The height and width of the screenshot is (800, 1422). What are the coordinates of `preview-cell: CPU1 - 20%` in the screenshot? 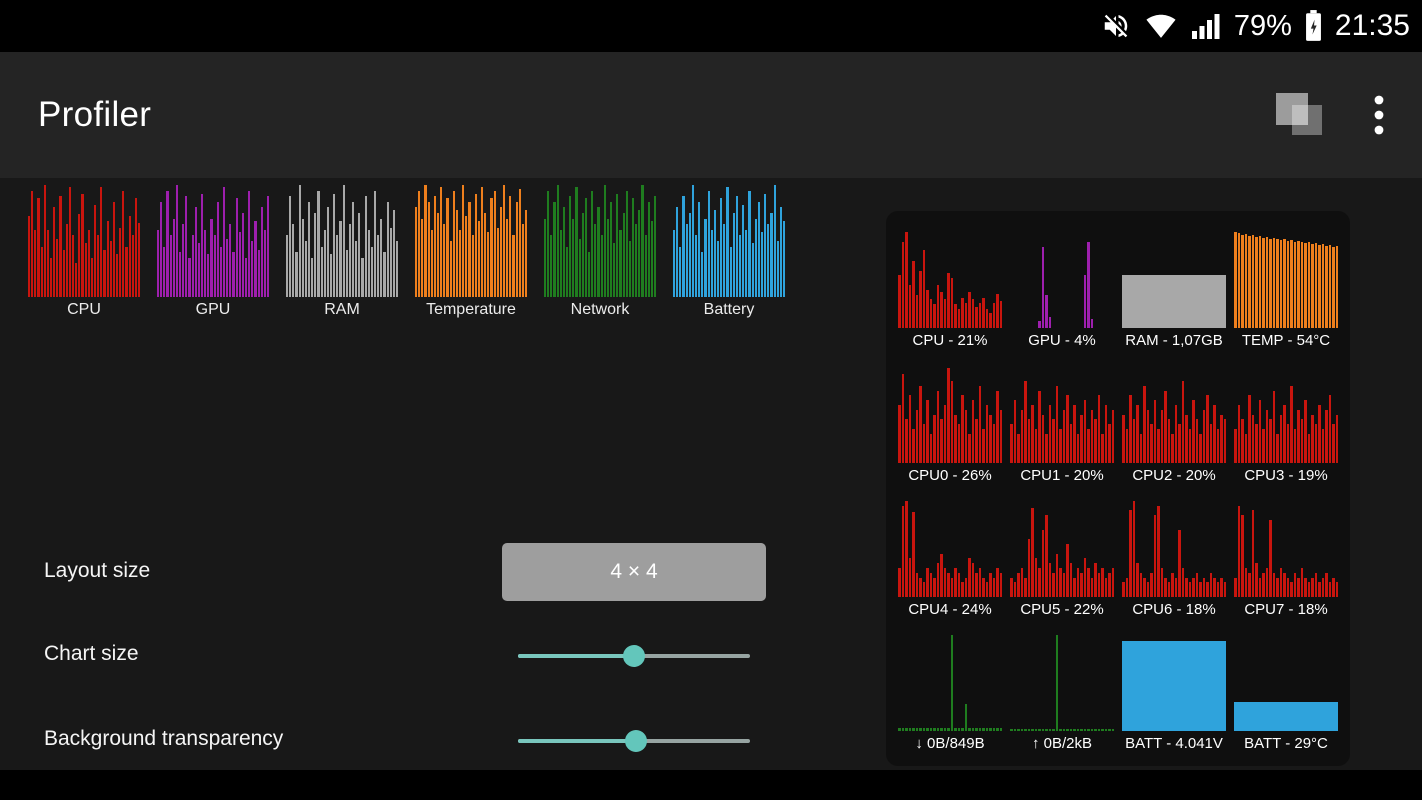 It's located at (1062, 421).